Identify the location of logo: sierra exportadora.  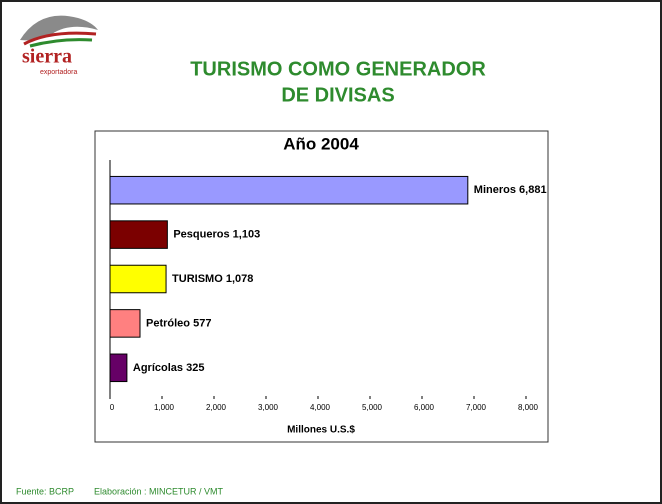
(59, 45).